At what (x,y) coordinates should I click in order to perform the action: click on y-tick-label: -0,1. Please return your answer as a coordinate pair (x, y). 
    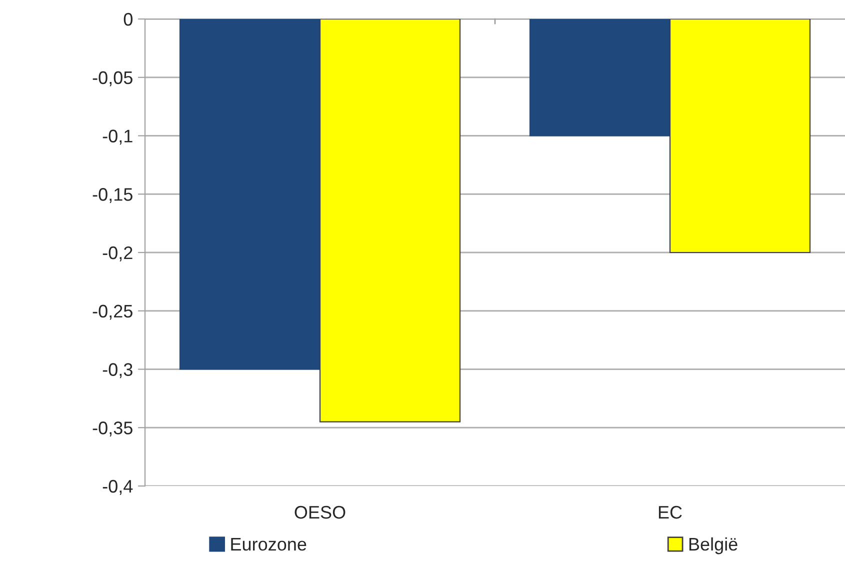
    Looking at the image, I should click on (117, 137).